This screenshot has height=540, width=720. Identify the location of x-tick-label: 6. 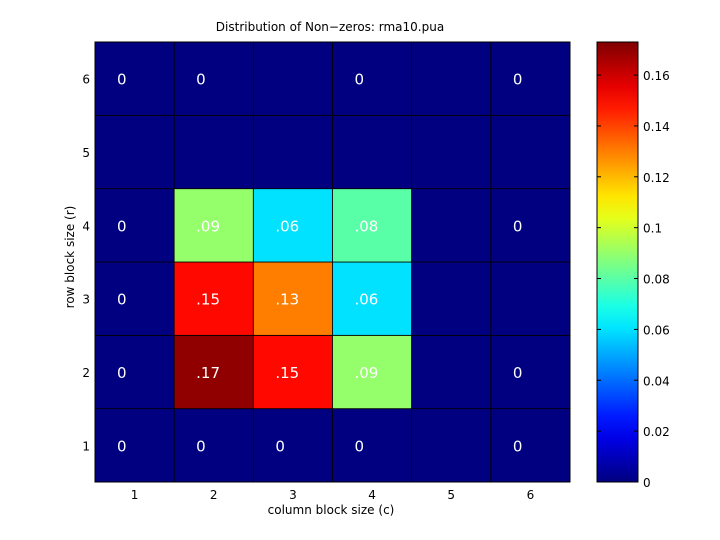
(531, 495).